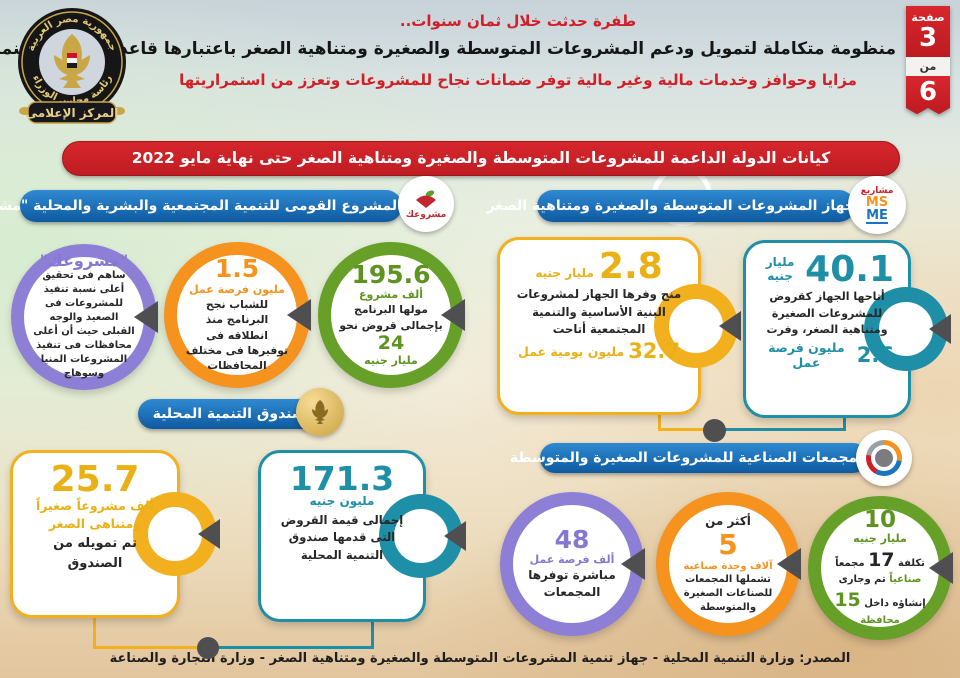  I want to click on stat-text-3: صناعياً, so click(905, 580).